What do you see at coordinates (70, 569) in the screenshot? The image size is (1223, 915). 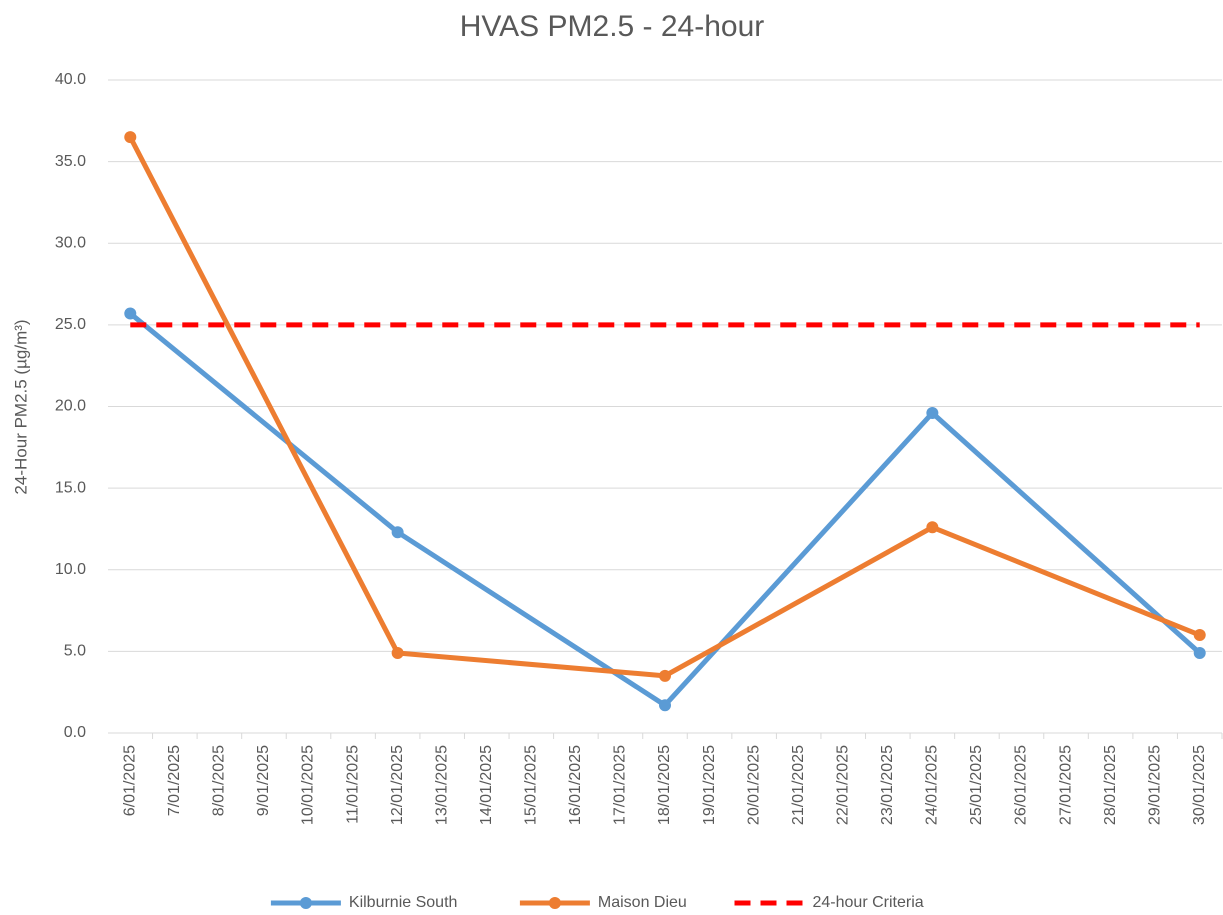 I see `y-tick-label: 10.0` at bounding box center [70, 569].